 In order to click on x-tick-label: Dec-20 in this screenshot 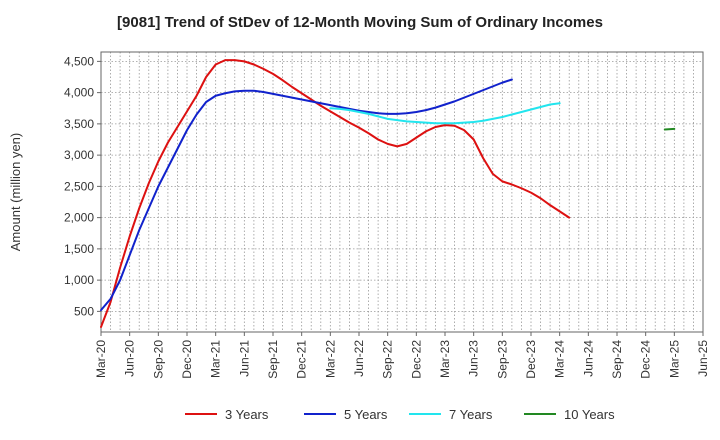, I will do `click(187, 359)`.